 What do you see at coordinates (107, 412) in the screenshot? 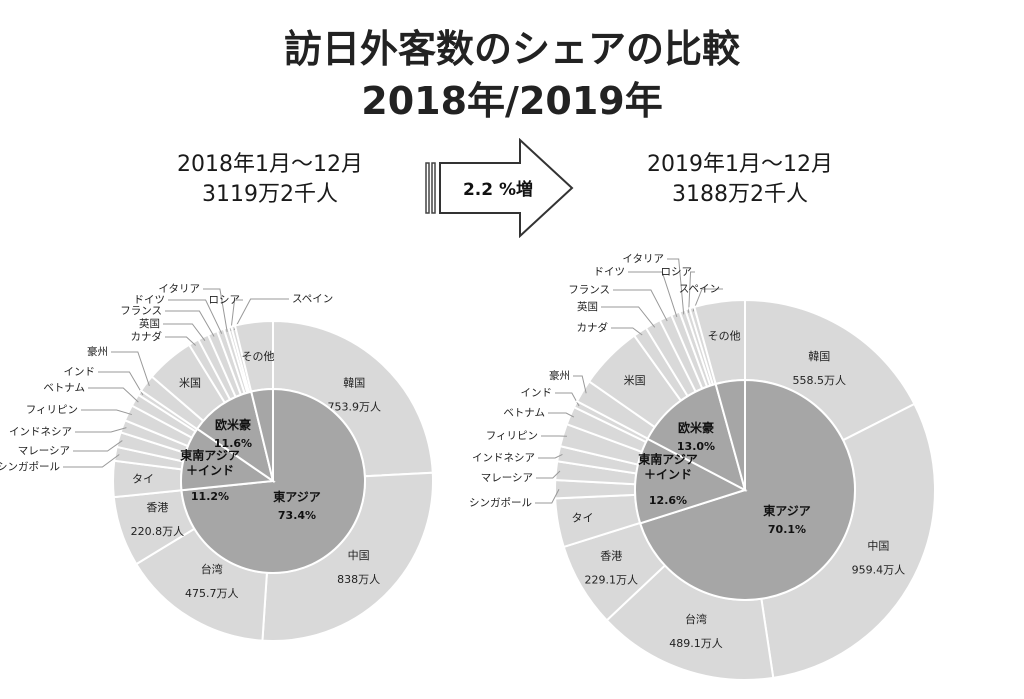
I see `leader-line-フィリピン` at bounding box center [107, 412].